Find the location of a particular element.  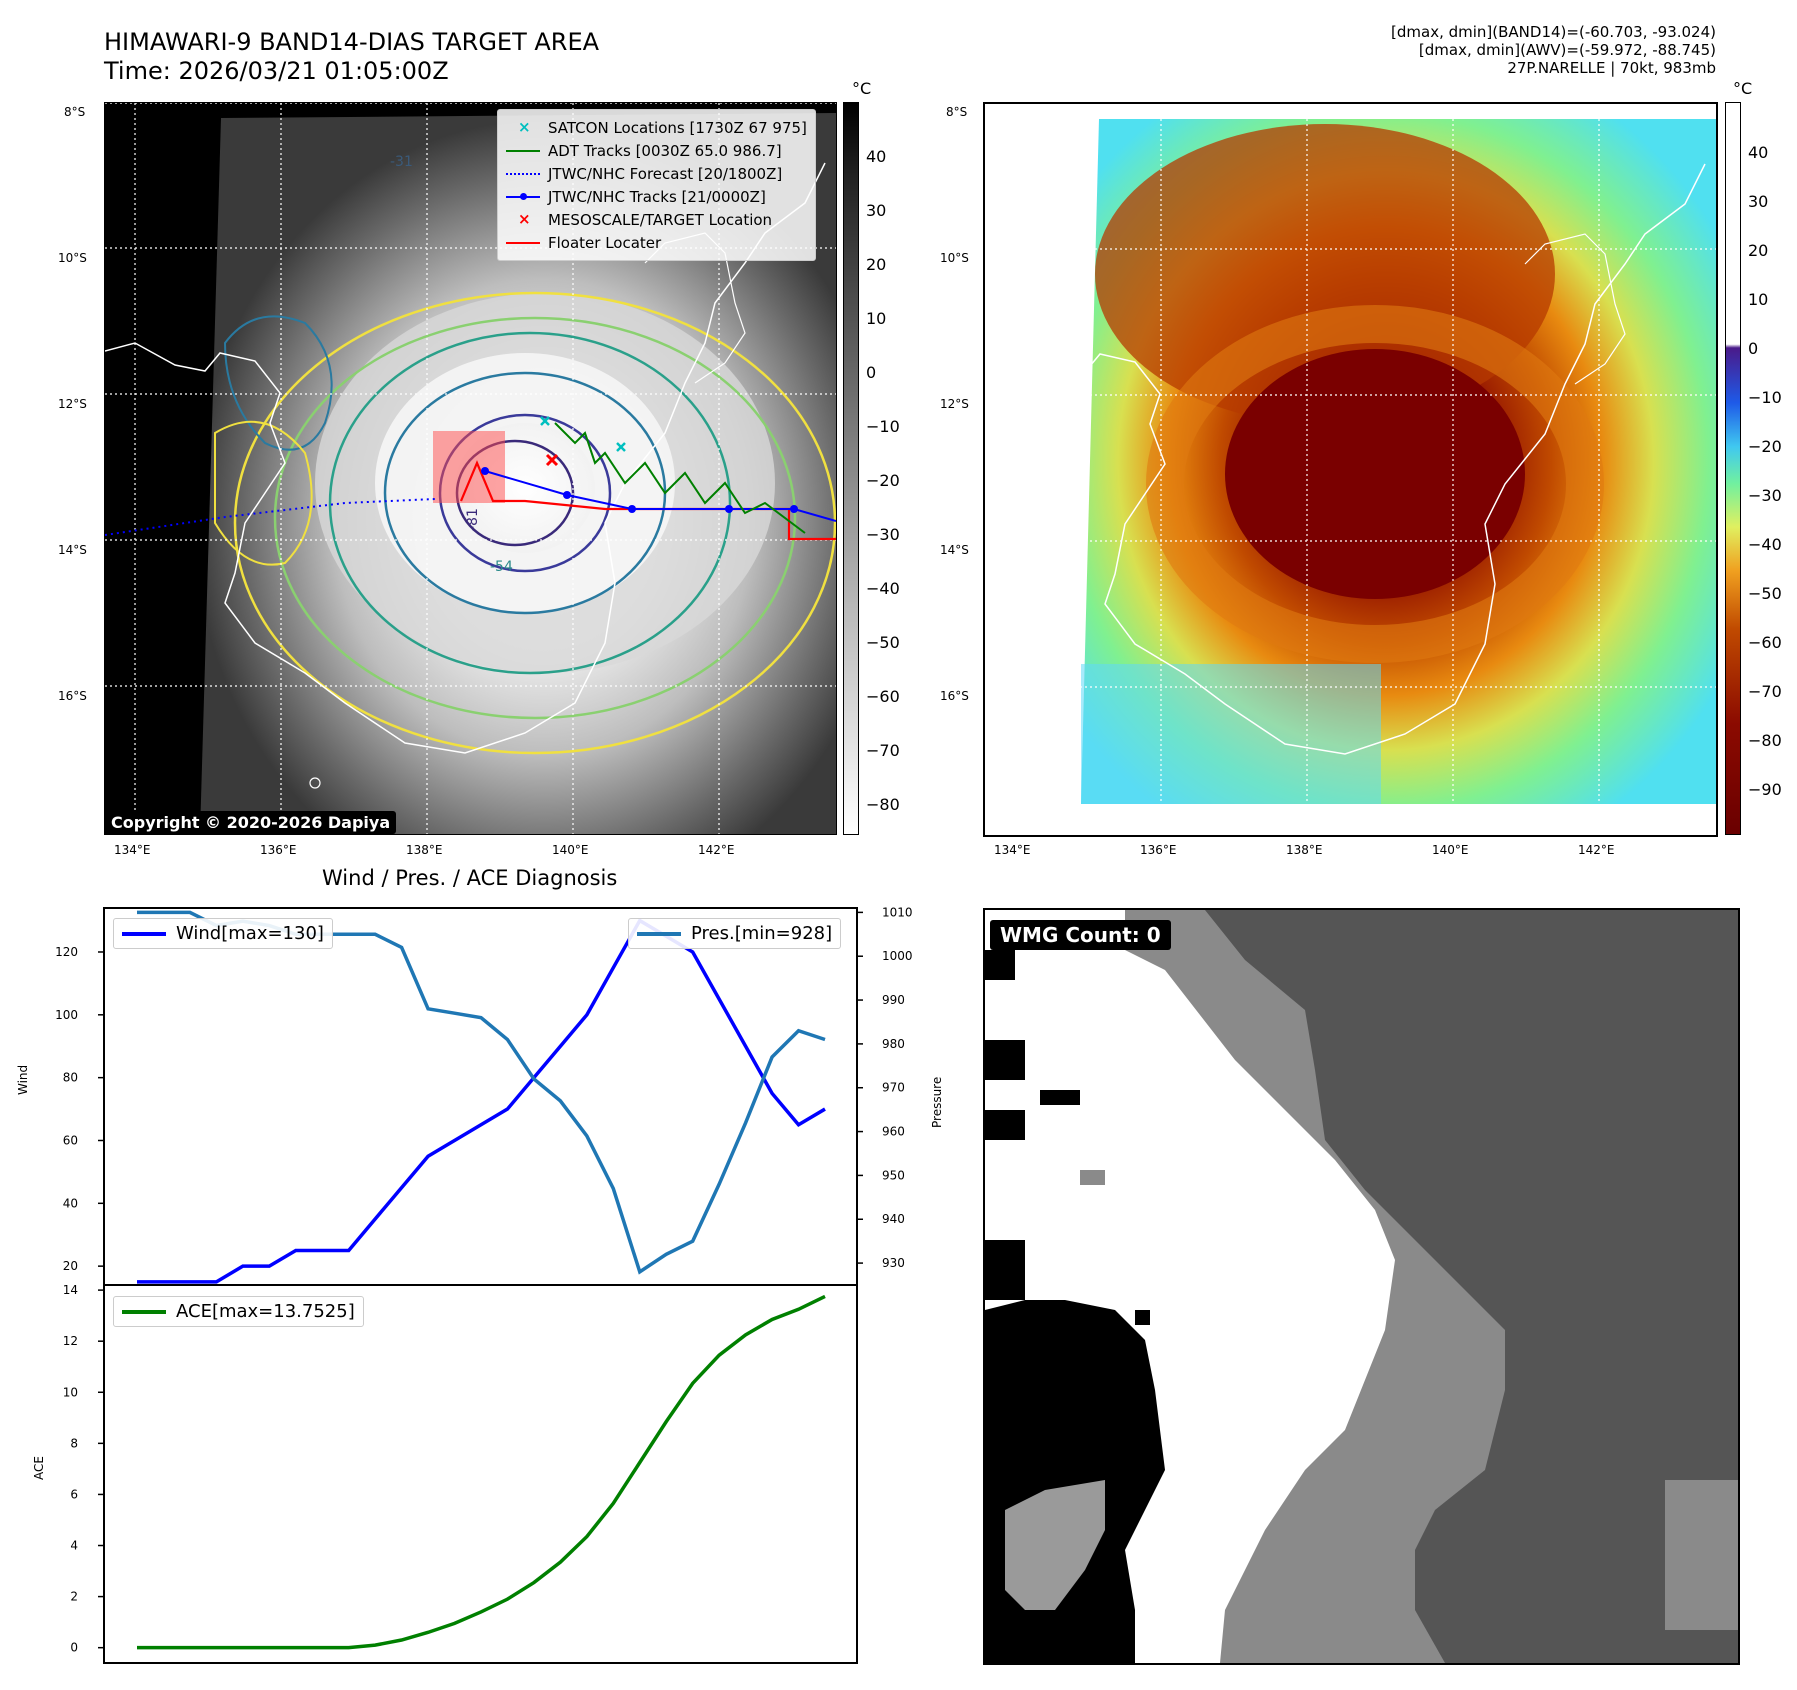

lat-label-16s-awv: 16°S is located at coordinates (954, 696).